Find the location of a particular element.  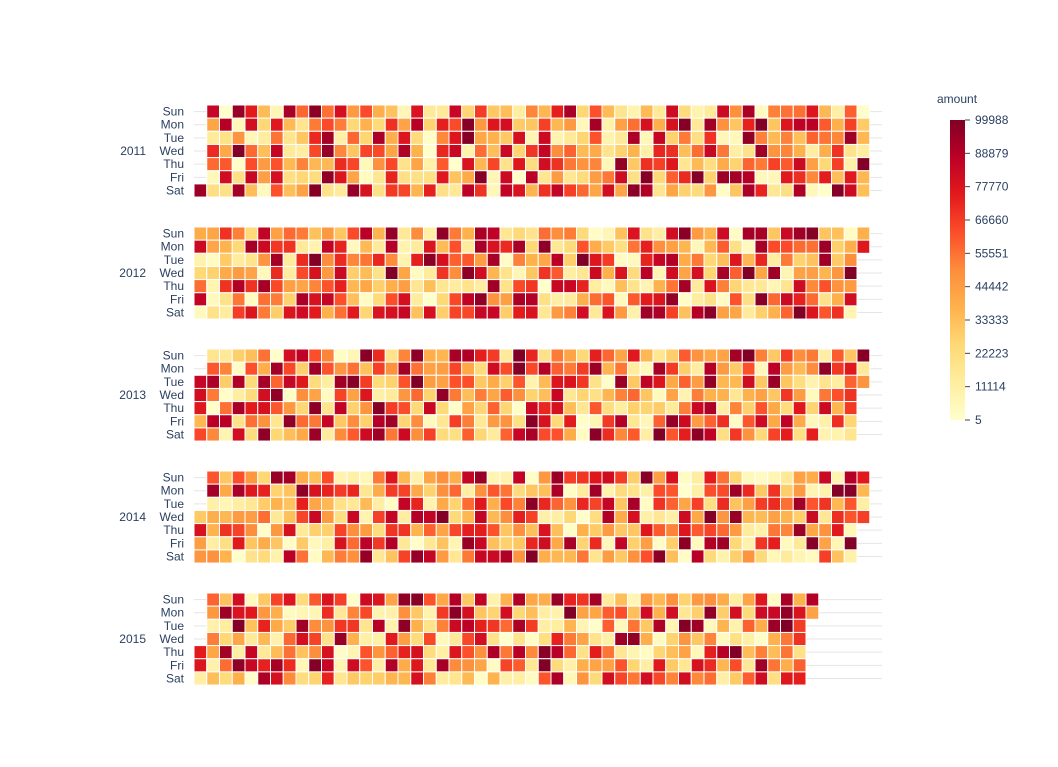

colorbar-tick-label: 55551 is located at coordinates (992, 253).